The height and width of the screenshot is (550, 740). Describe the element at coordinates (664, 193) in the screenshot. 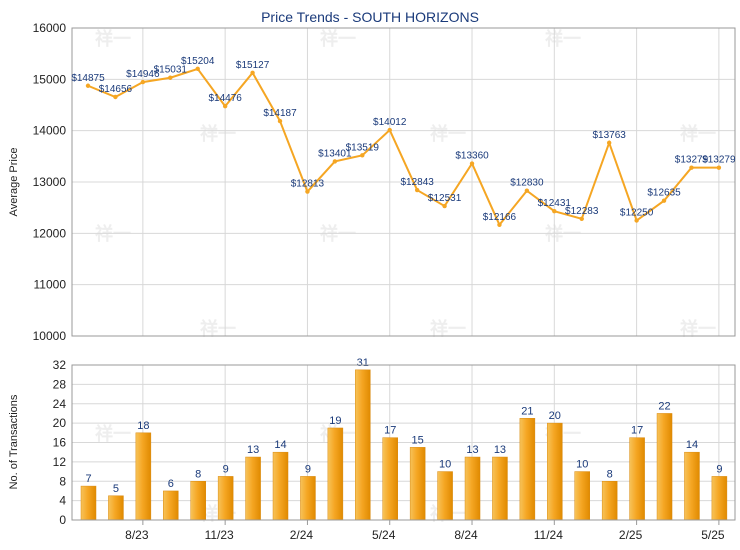

I see `price-point-label: $12635` at that location.